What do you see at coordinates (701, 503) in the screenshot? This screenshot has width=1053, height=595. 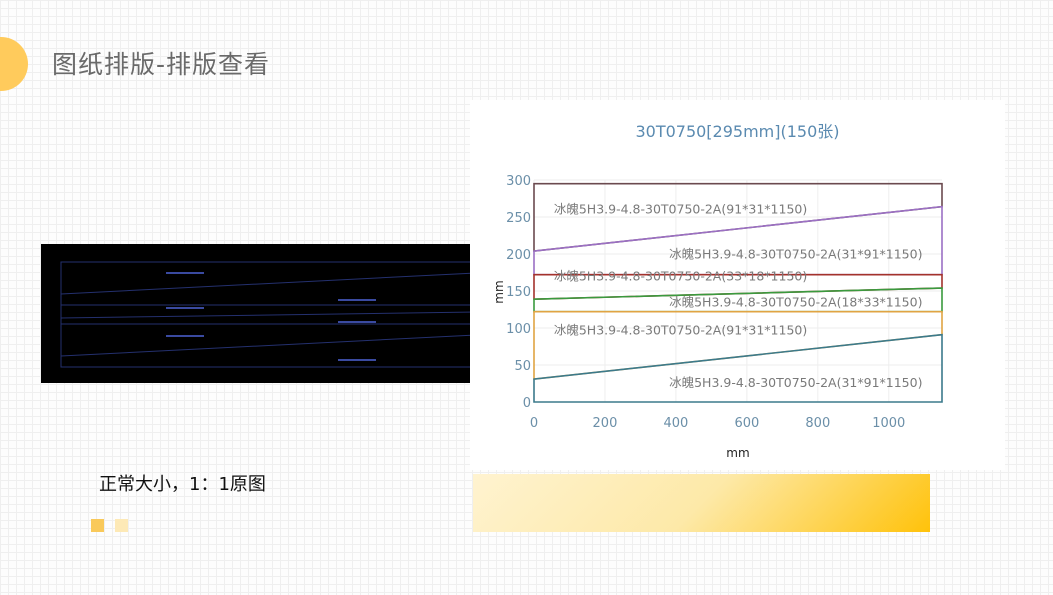 I see `gradient-banner` at bounding box center [701, 503].